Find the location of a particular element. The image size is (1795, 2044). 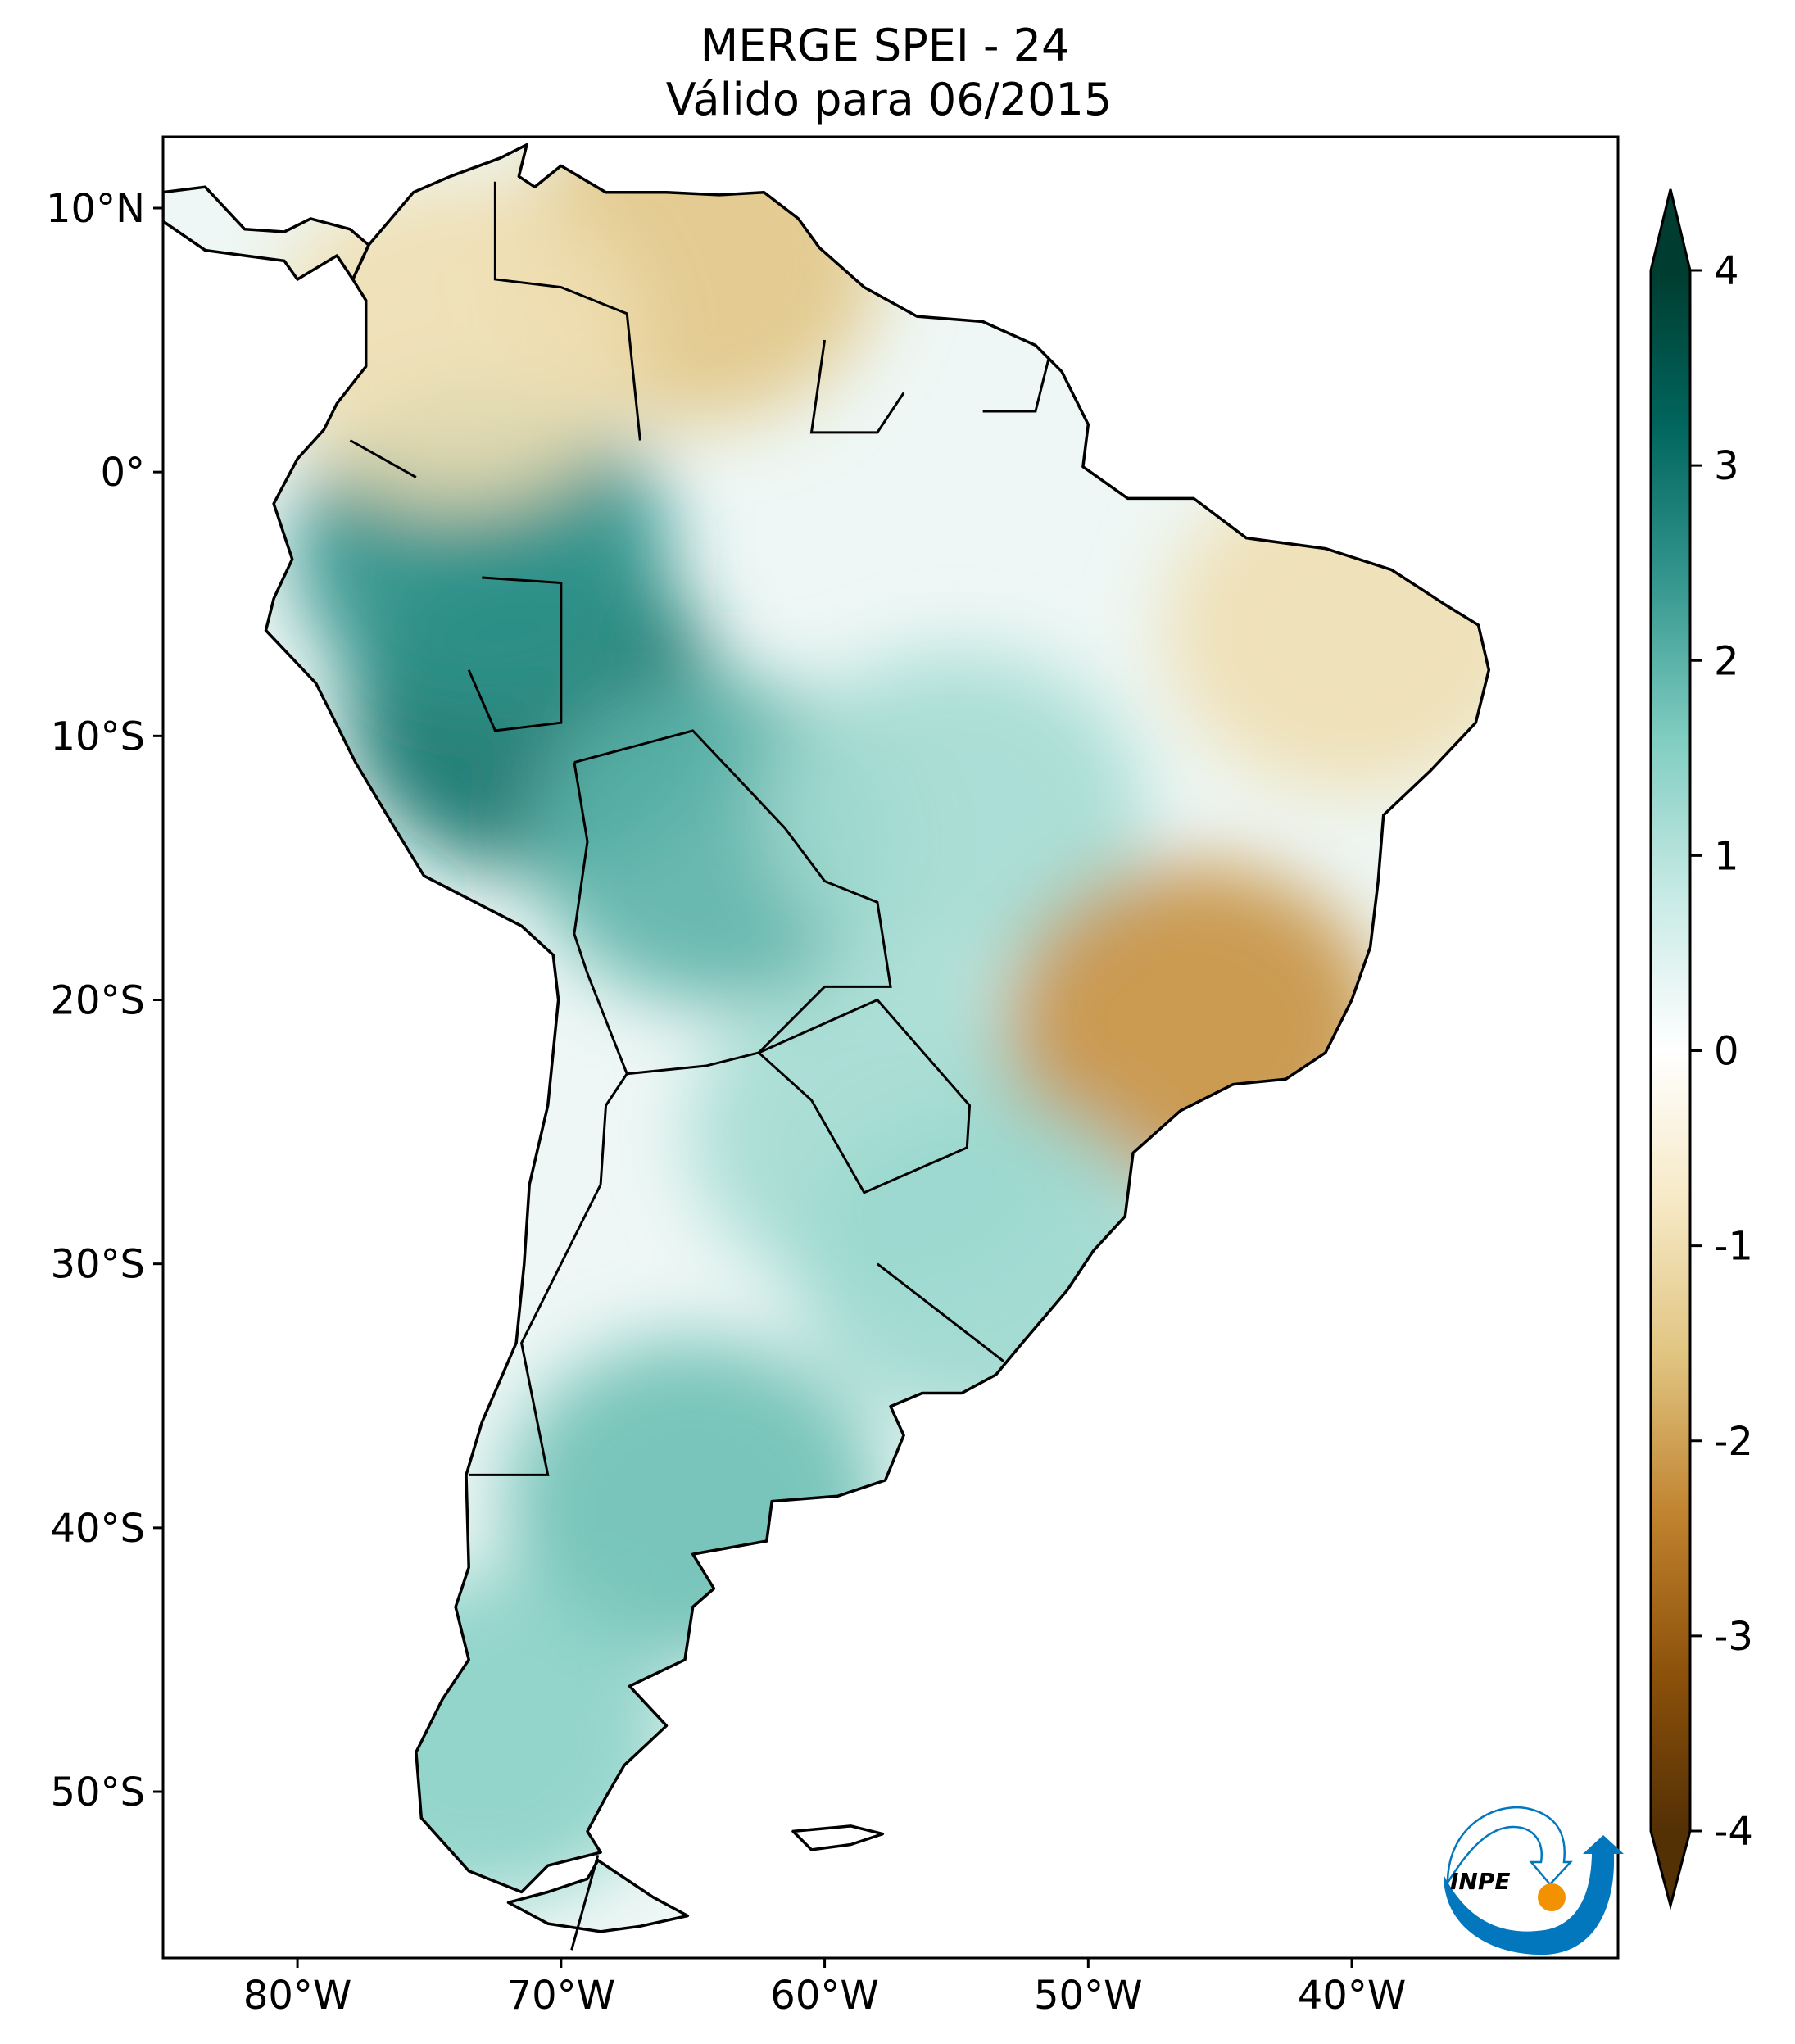

lon-tick-label: 50°W is located at coordinates (1088, 1996).